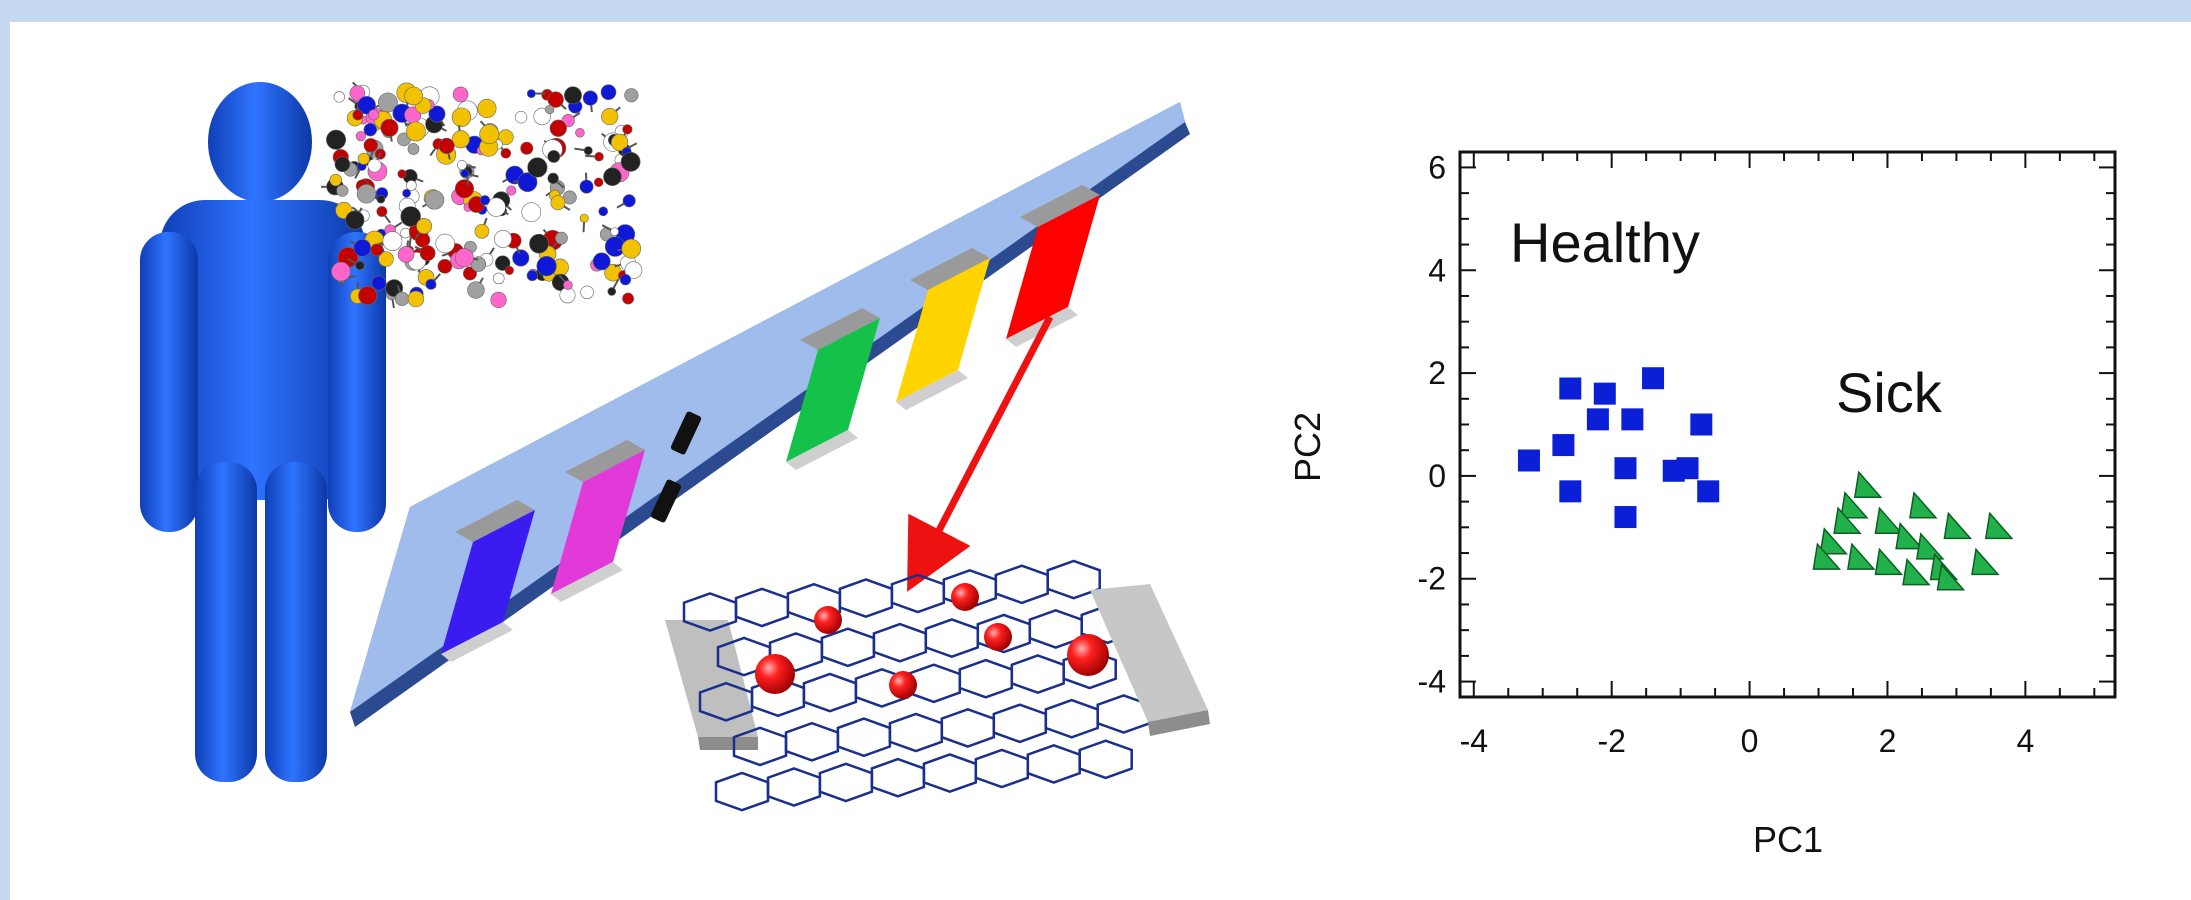 The image size is (2191, 900). I want to click on data-points, so click(1765, 479).